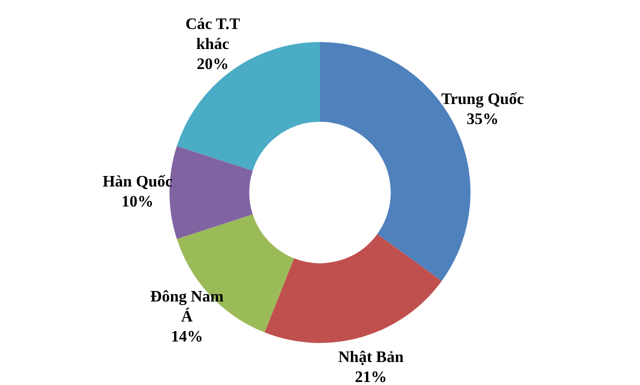 Image resolution: width=640 pixels, height=385 pixels. Describe the element at coordinates (370, 376) in the screenshot. I see `data-label: 21%` at that location.